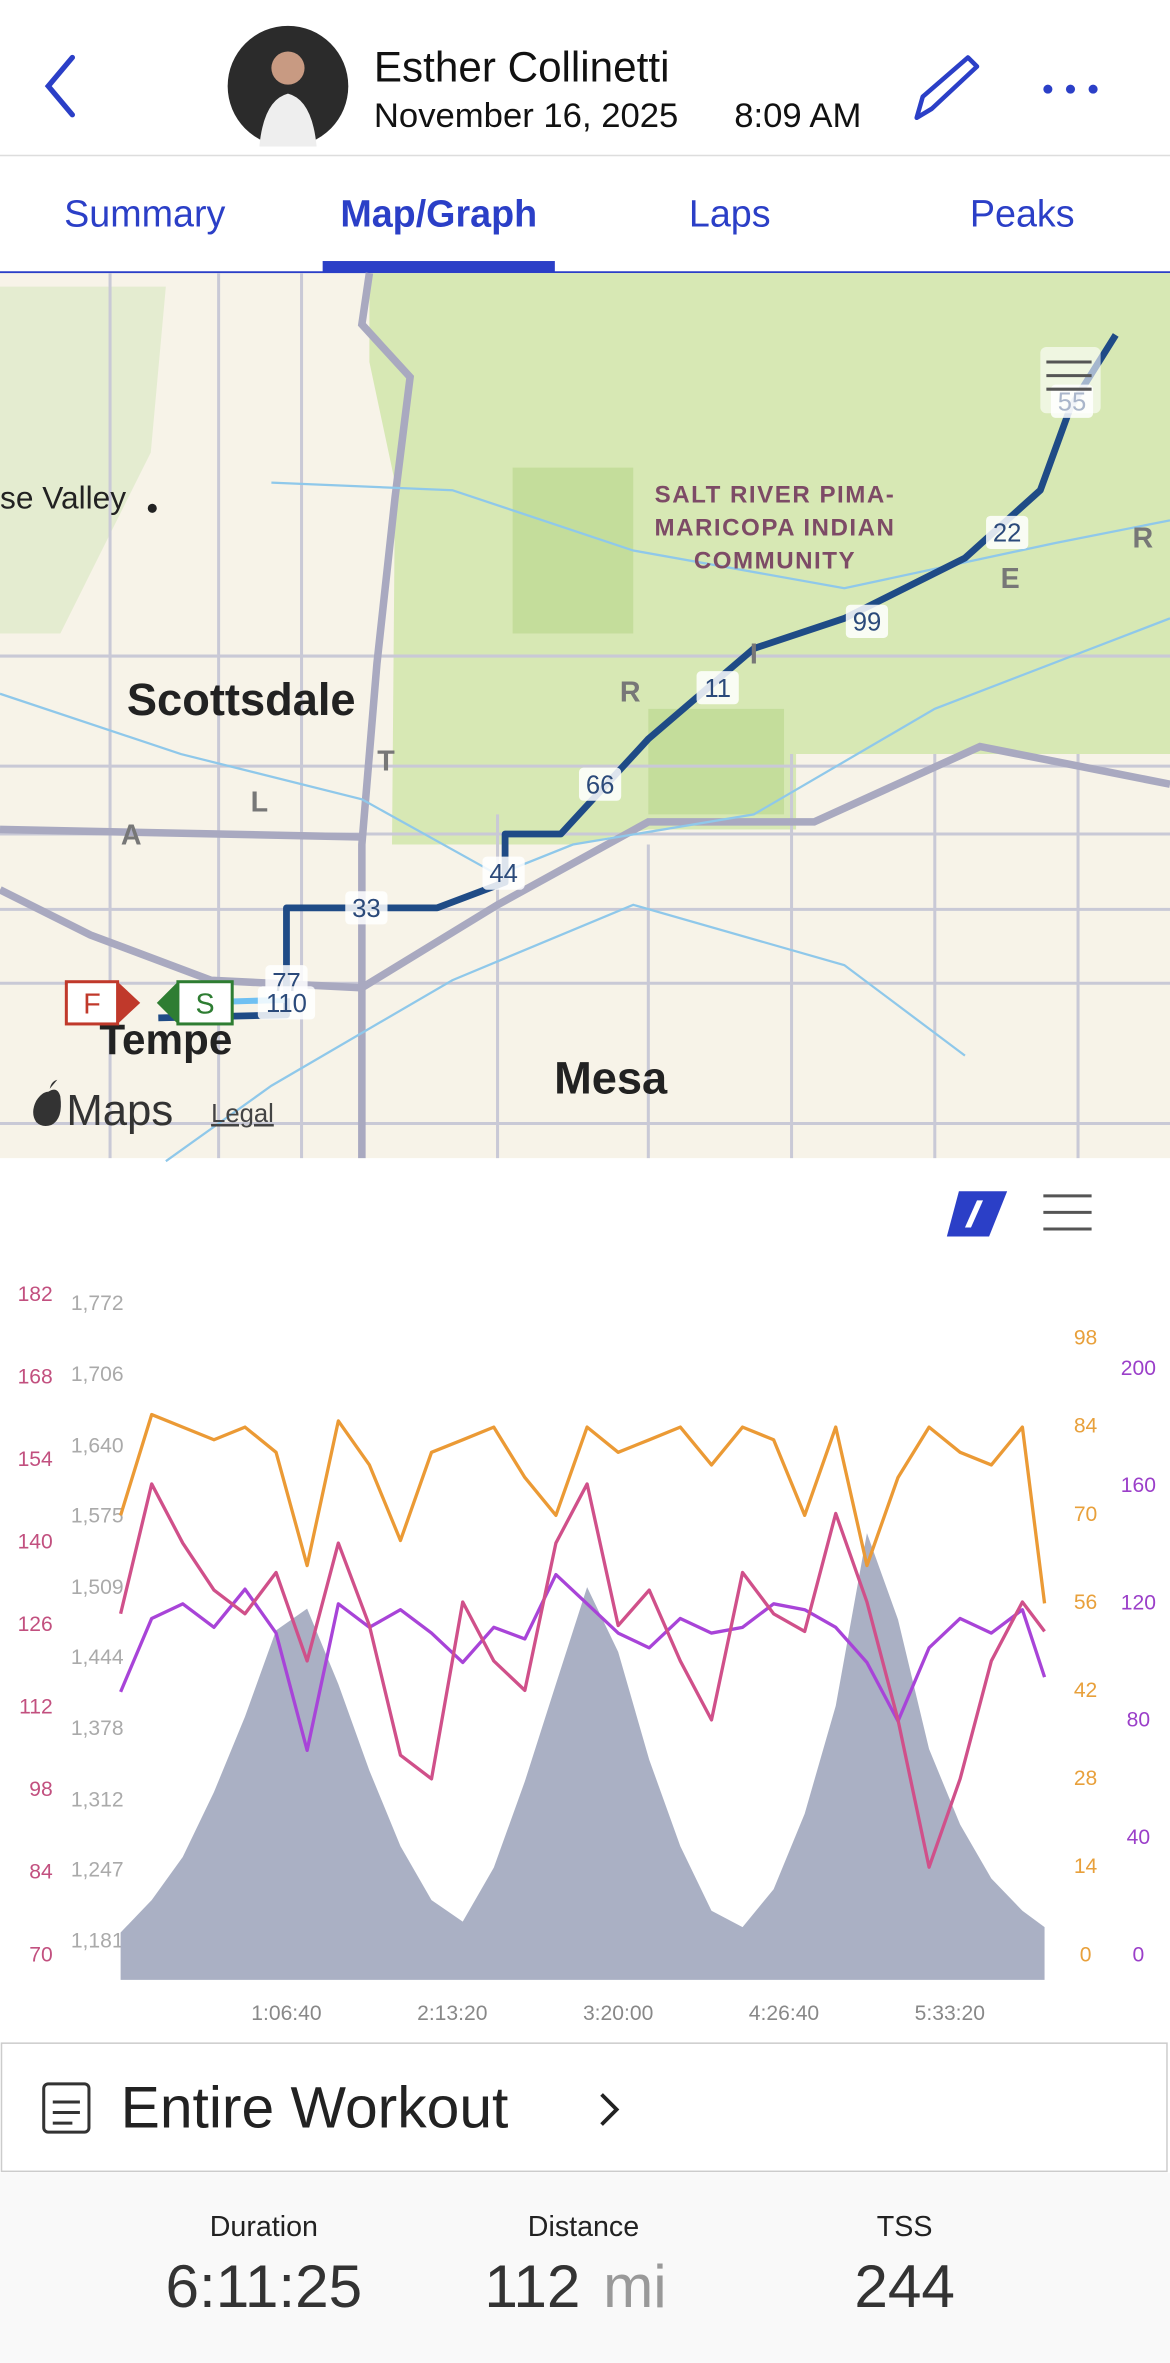 The image size is (1170, 2363). What do you see at coordinates (97, 1870) in the screenshot?
I see `y-tick-label: 1,247` at bounding box center [97, 1870].